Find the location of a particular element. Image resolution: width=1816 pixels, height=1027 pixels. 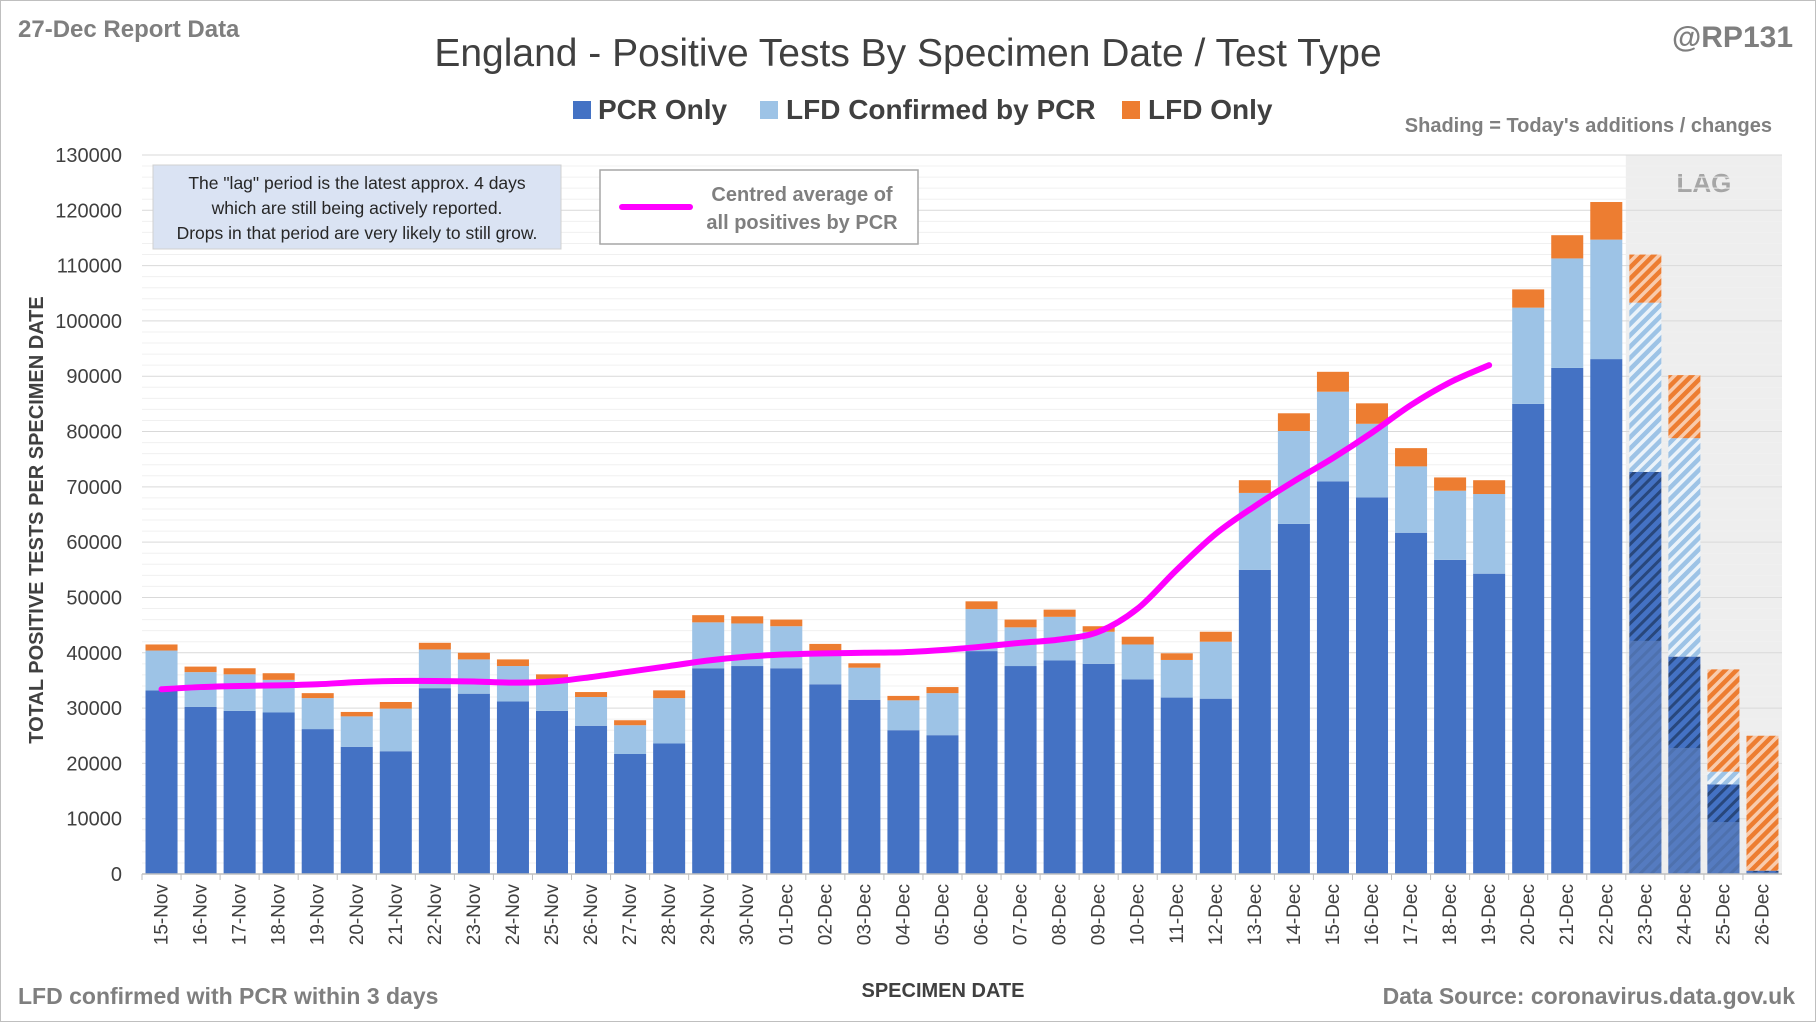

x-tick-label: 15-Nov is located at coordinates (162, 915).